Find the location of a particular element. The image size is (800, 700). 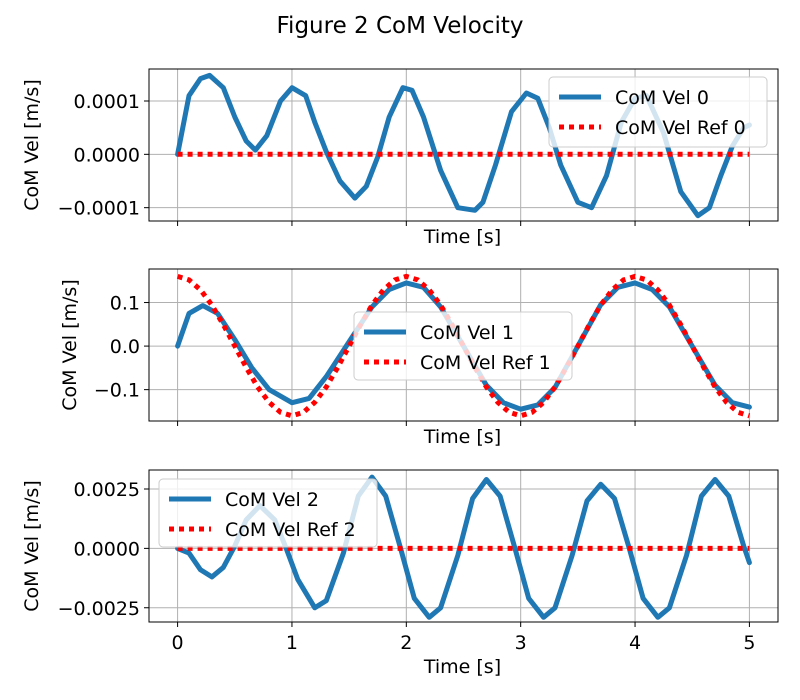

legend: CoM Vel 0 CoM Vel Ref 0 is located at coordinates (658, 112).